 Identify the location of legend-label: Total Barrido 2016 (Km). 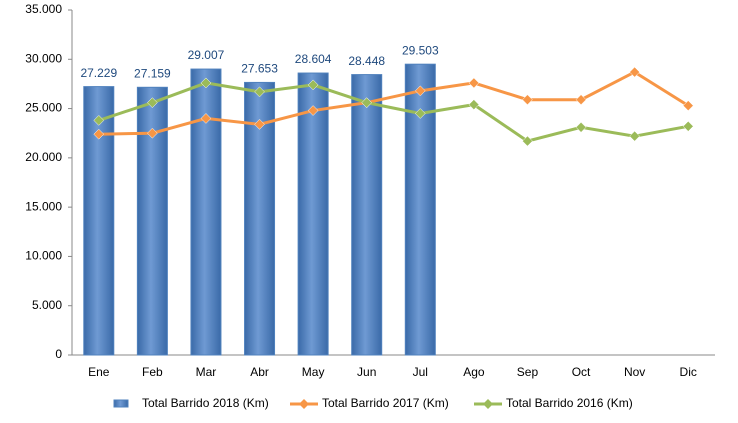
(569, 403).